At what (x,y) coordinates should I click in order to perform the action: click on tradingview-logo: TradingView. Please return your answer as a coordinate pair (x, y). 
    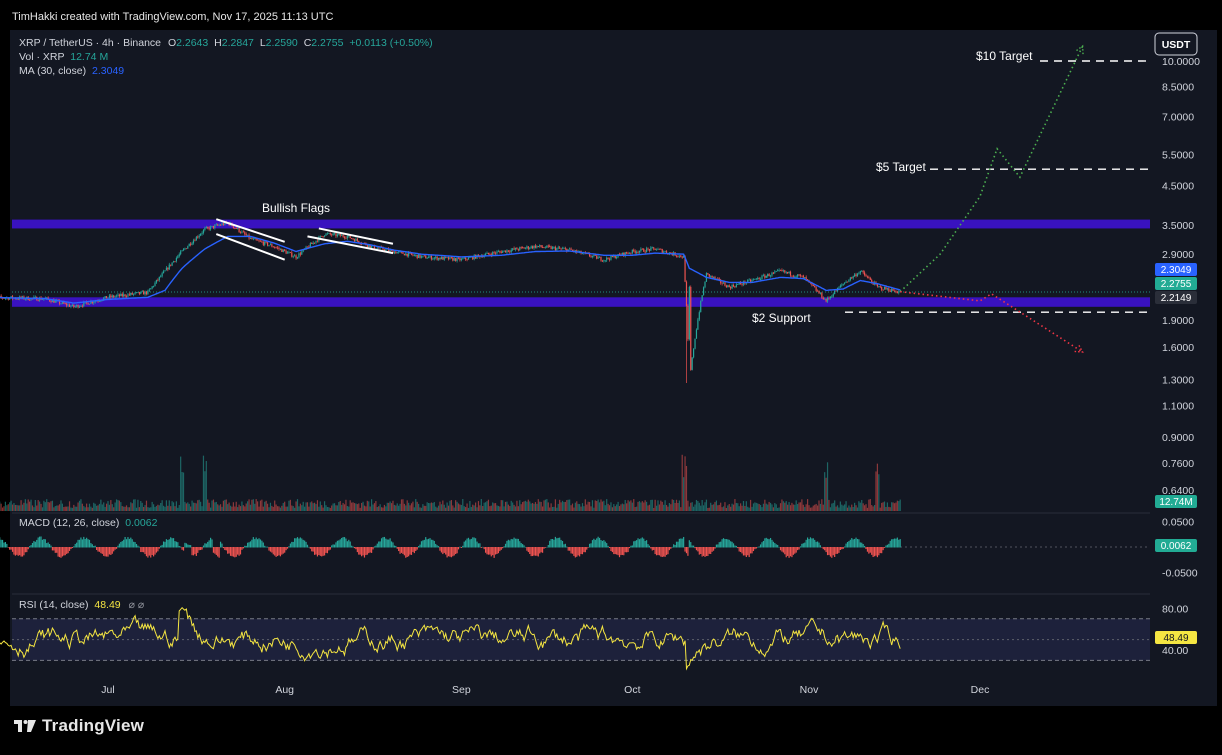
    Looking at the image, I should click on (79, 726).